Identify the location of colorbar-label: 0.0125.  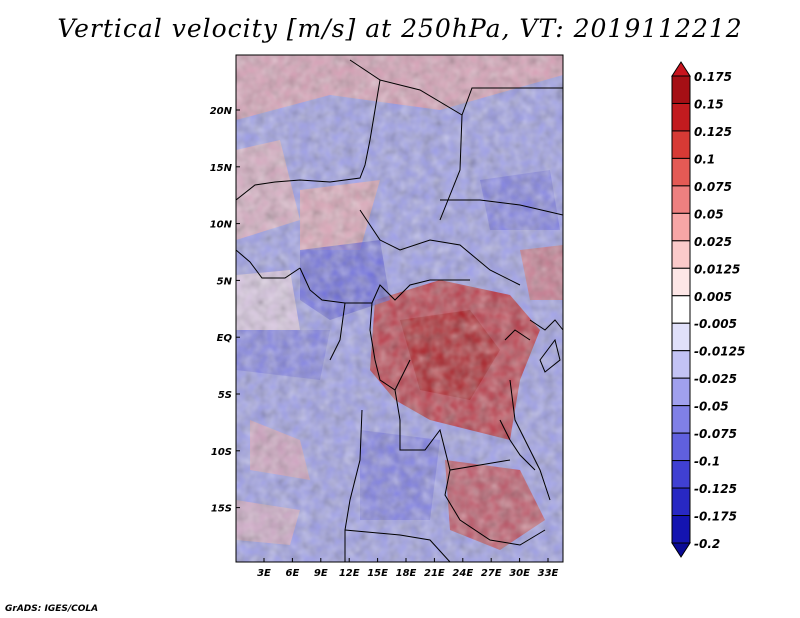
(717, 269).